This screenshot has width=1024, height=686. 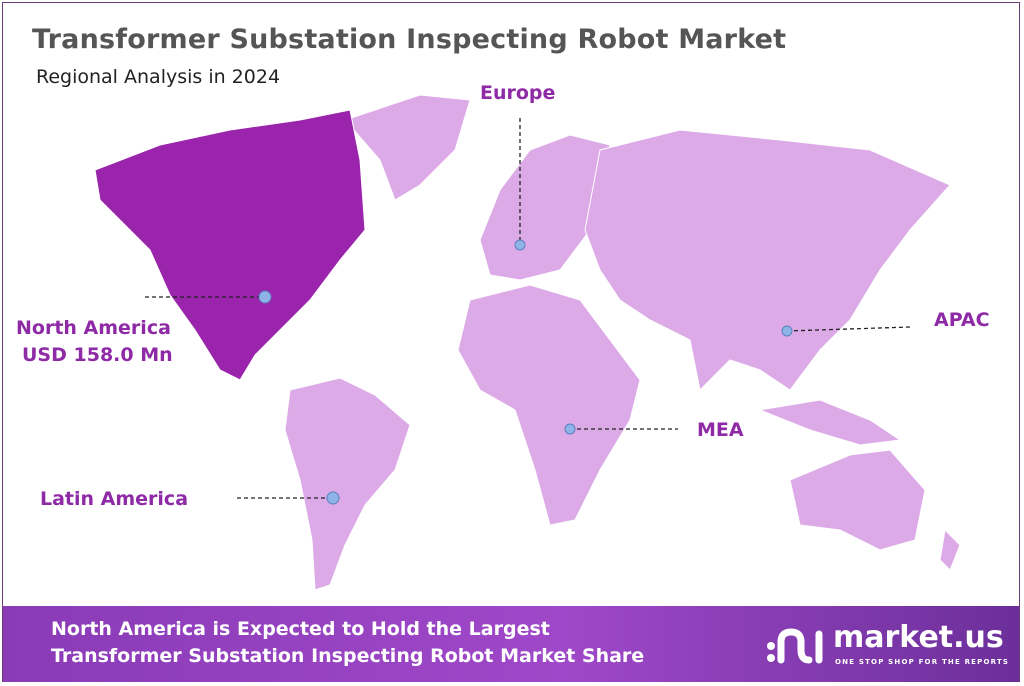 What do you see at coordinates (549, 405) in the screenshot?
I see `africa` at bounding box center [549, 405].